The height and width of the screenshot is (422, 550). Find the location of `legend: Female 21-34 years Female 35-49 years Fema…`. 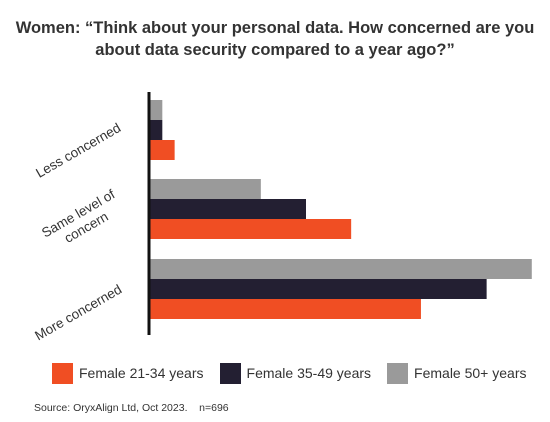

legend: Female 21-34 years Female 35-49 years Fema… is located at coordinates (297, 373).